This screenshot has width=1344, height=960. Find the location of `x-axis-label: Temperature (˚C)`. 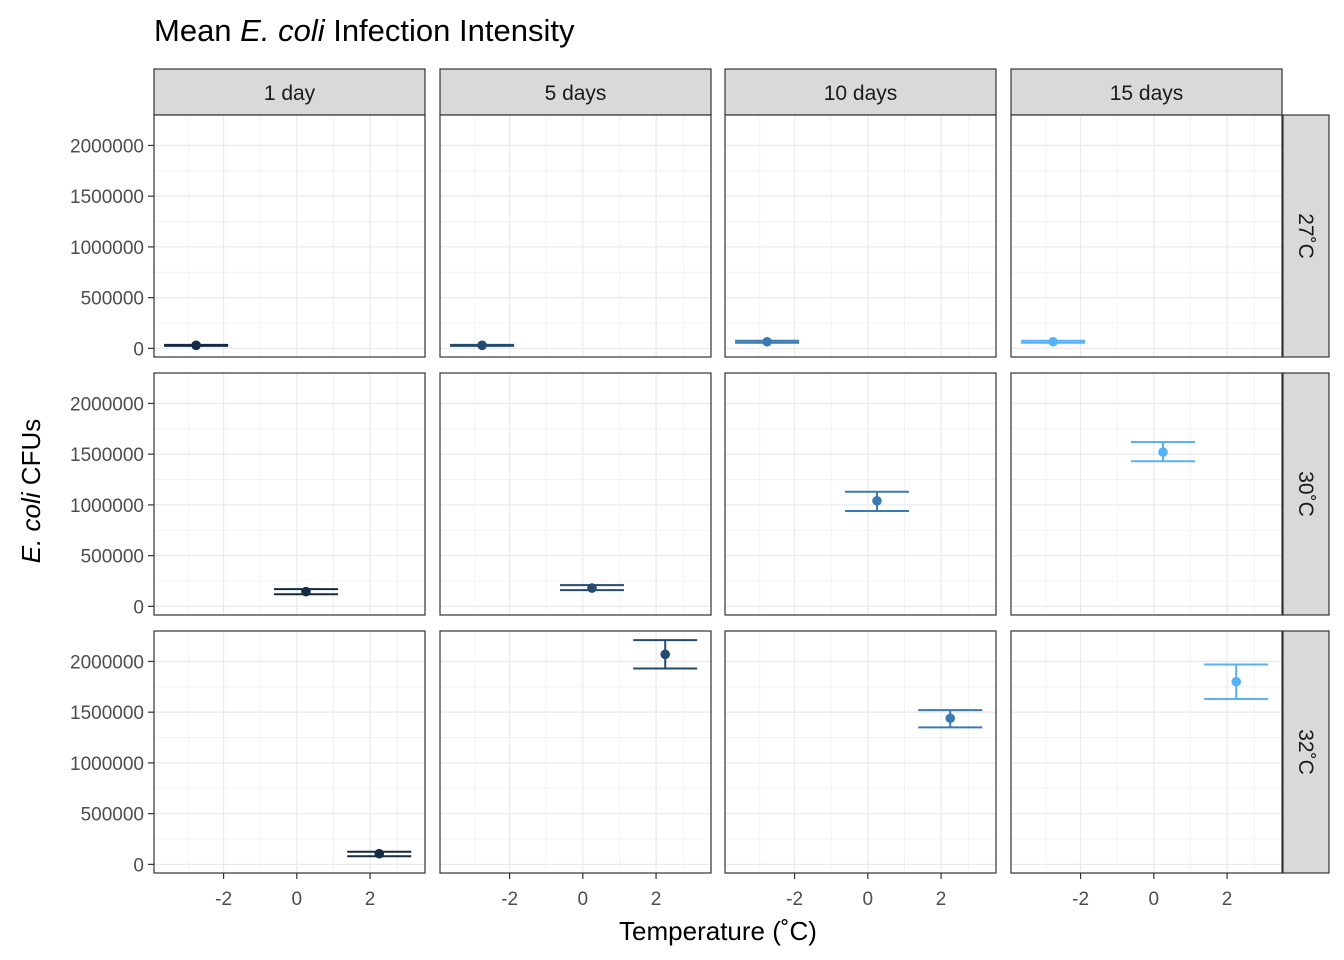

x-axis-label: Temperature (˚C) is located at coordinates (718, 931).